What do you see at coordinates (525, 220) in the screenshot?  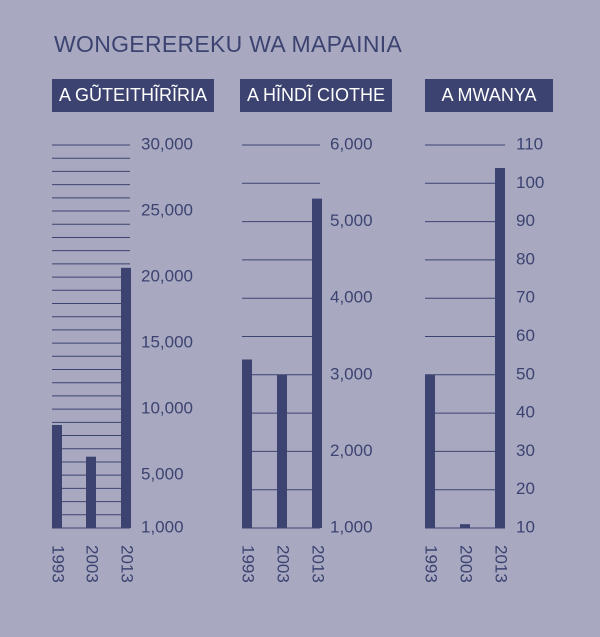 I see `y-tick-label: 90` at bounding box center [525, 220].